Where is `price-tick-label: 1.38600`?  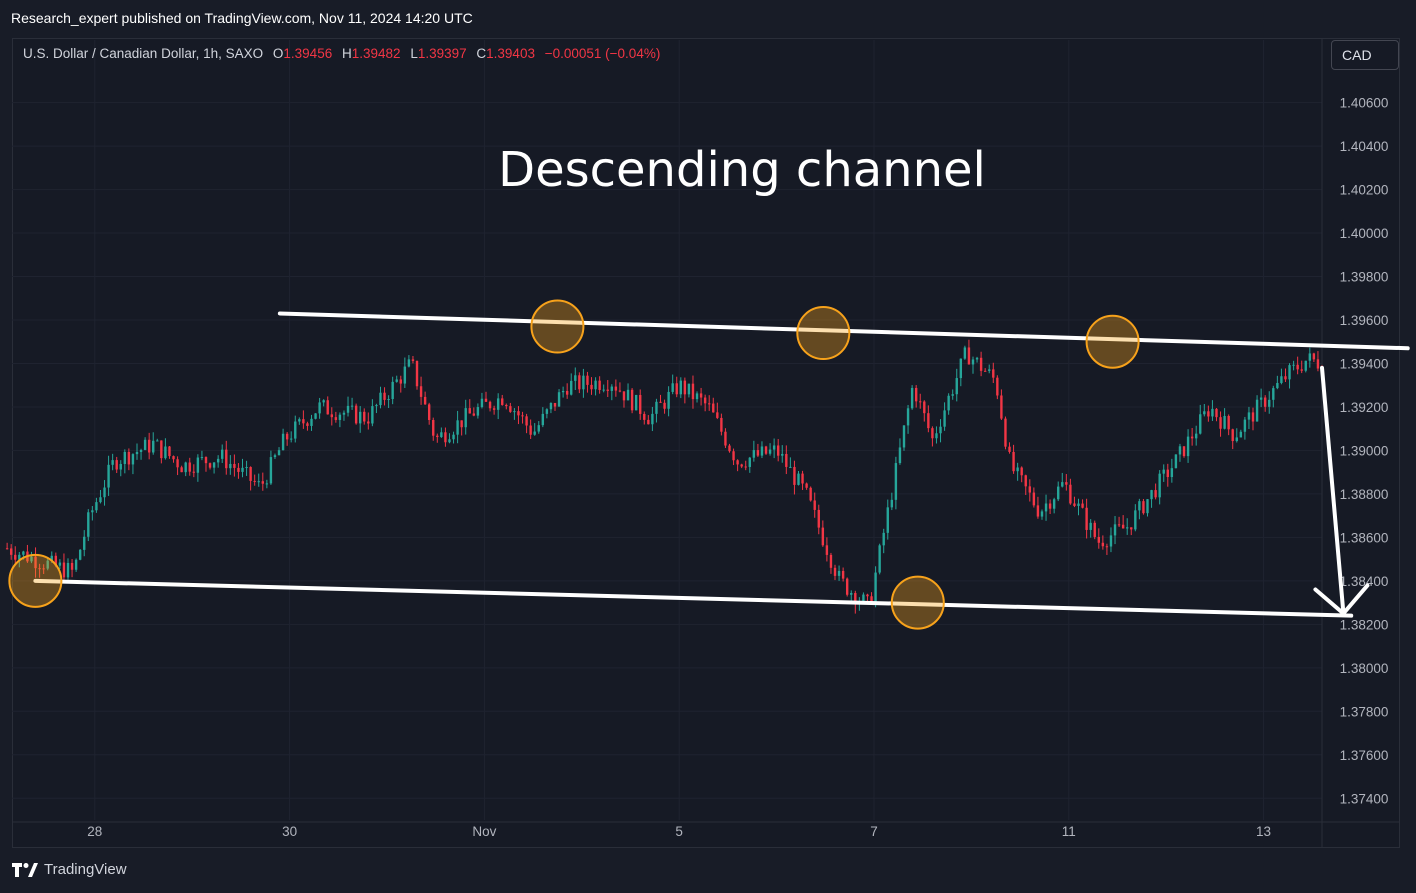 price-tick-label: 1.38600 is located at coordinates (1364, 537).